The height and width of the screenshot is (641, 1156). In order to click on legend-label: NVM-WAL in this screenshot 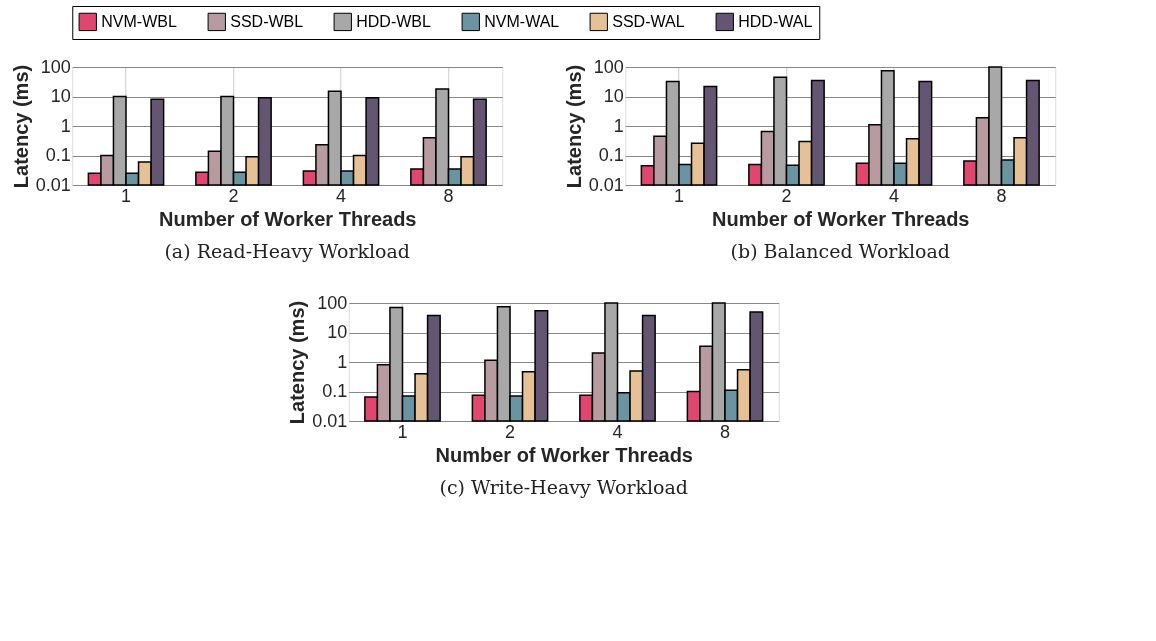, I will do `click(522, 21)`.